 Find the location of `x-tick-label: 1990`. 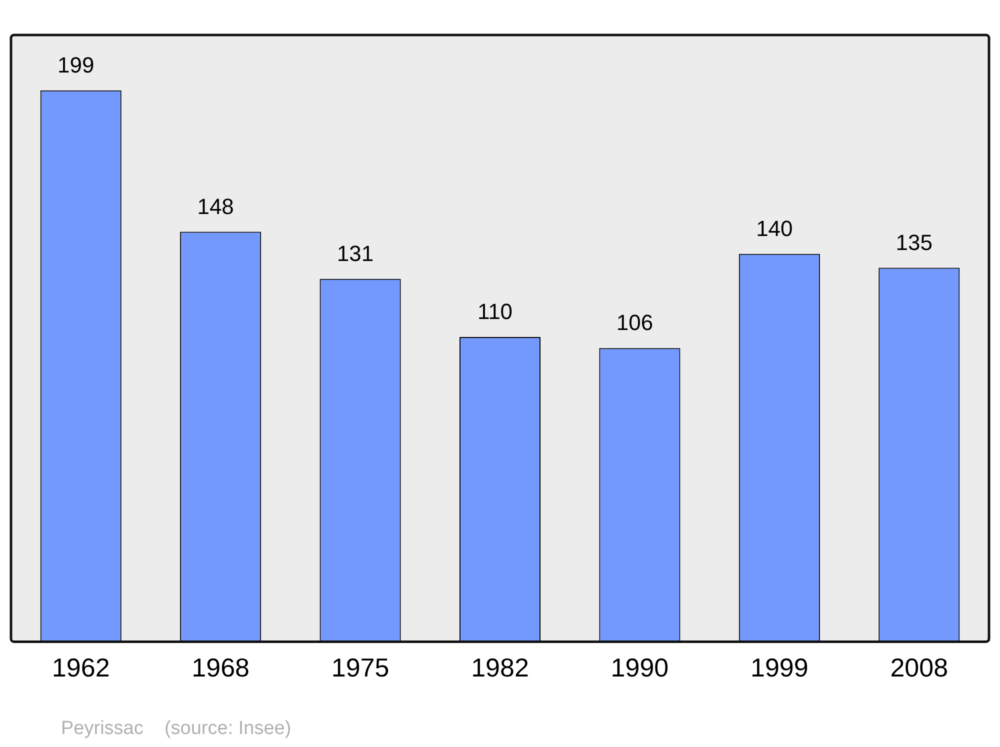

x-tick-label: 1990 is located at coordinates (639, 667).